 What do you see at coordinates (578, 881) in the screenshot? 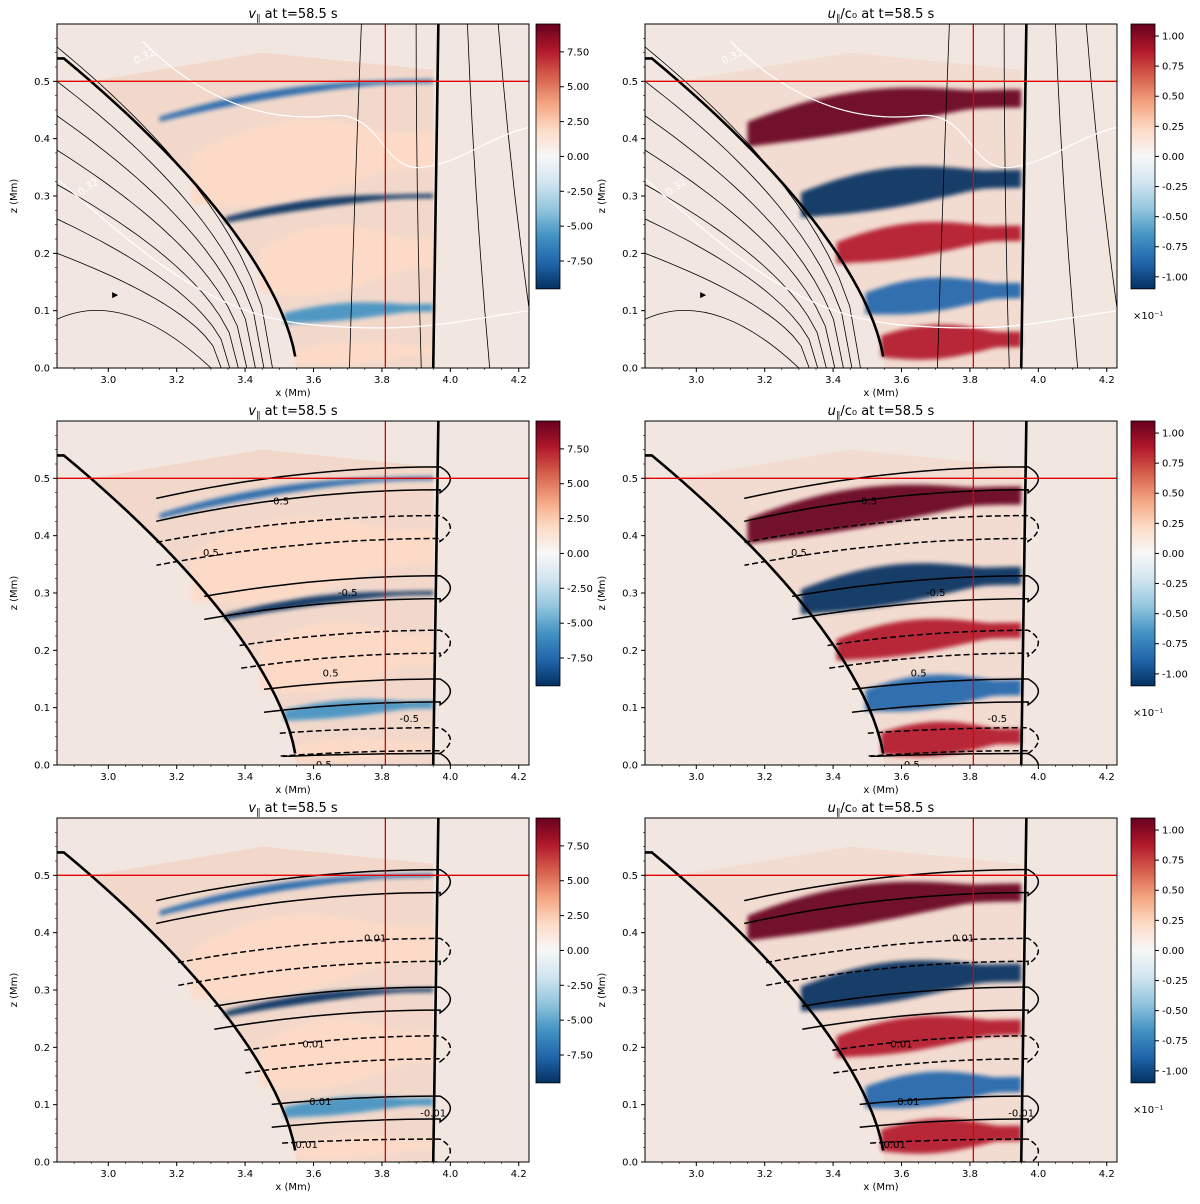
I see `colorbar-tick-label: 5.00` at bounding box center [578, 881].